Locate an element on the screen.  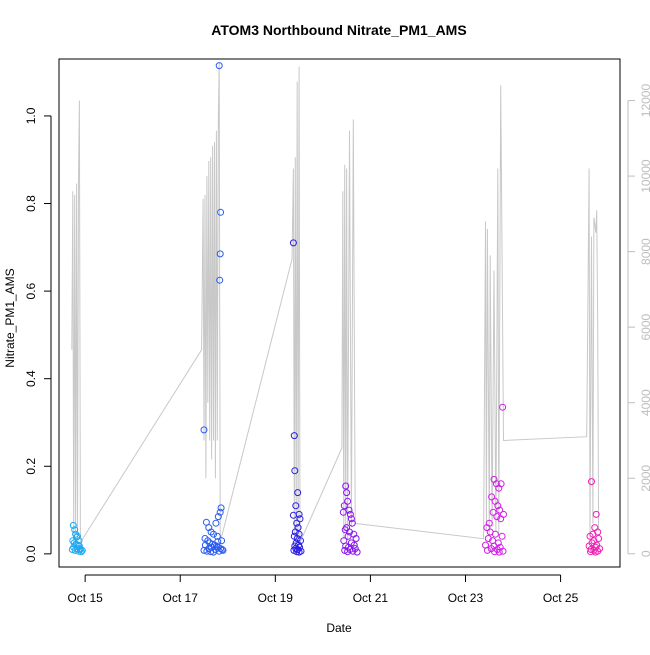
y-tick-label: 1.0 is located at coordinates (31, 115).